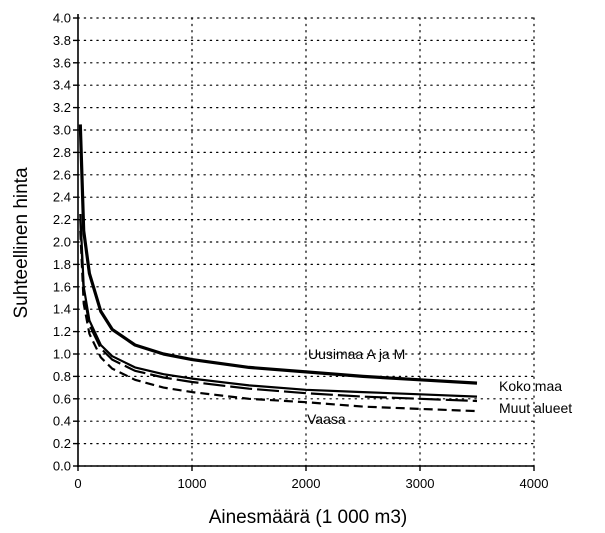 Image resolution: width=605 pixels, height=533 pixels. I want to click on x-tick-label: 1000, so click(192, 483).